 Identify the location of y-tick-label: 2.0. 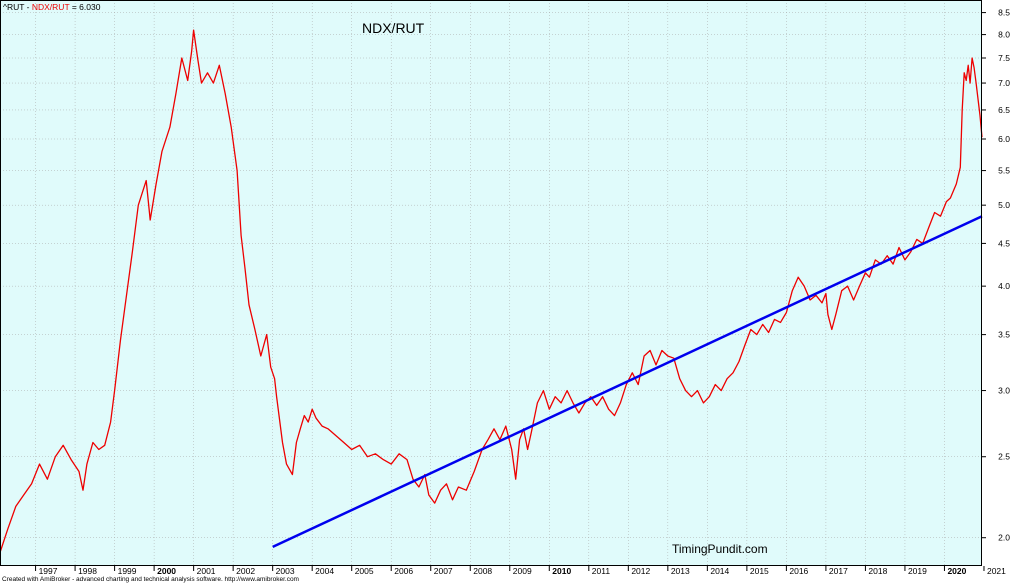
(1004, 538).